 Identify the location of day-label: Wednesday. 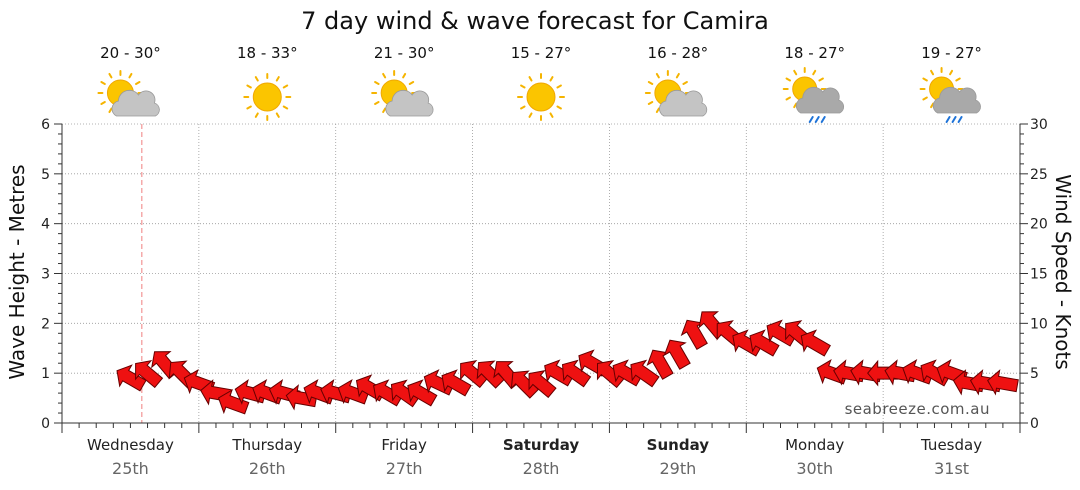
(130, 445).